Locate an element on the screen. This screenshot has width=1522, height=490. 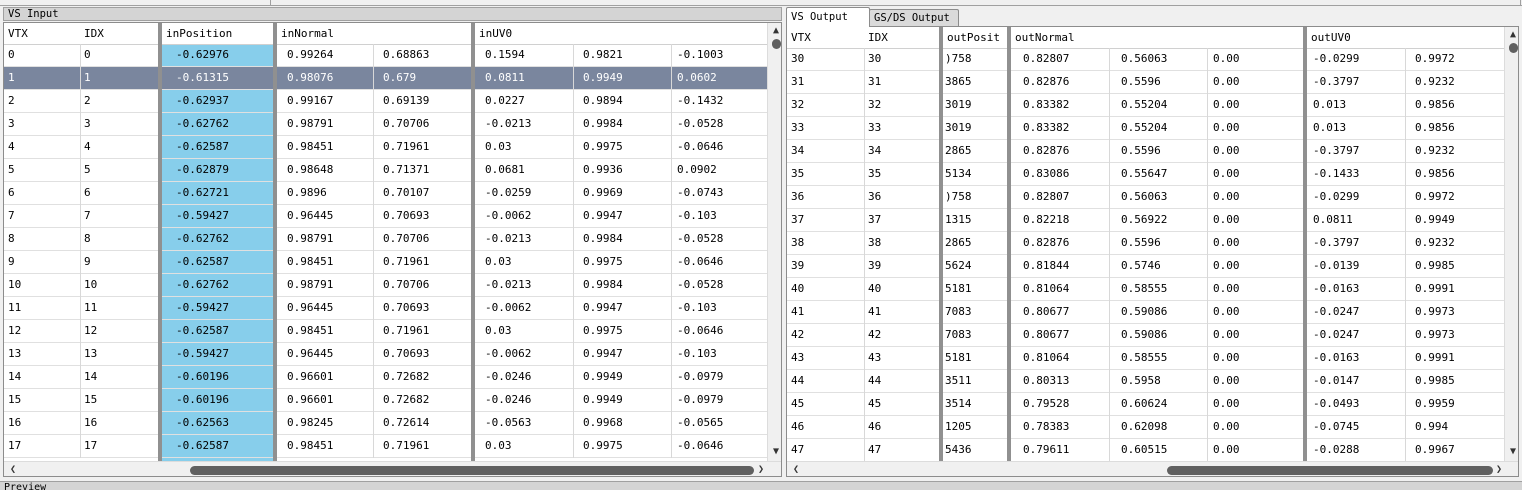
table-row: 1 1 -0.61315 0.98076 0.679 0.0811 0.9949 0.0602 is located at coordinates (385, 78).